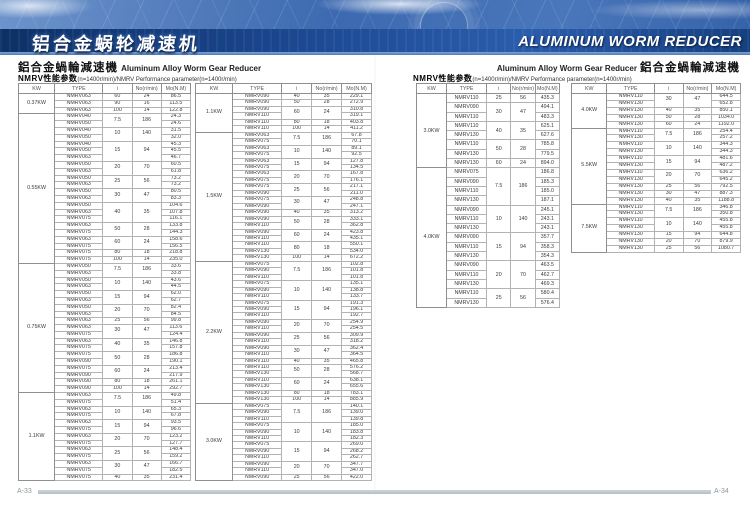 This screenshot has width=750, height=512. I want to click on cell-torque: 80.5, so click(176, 192).